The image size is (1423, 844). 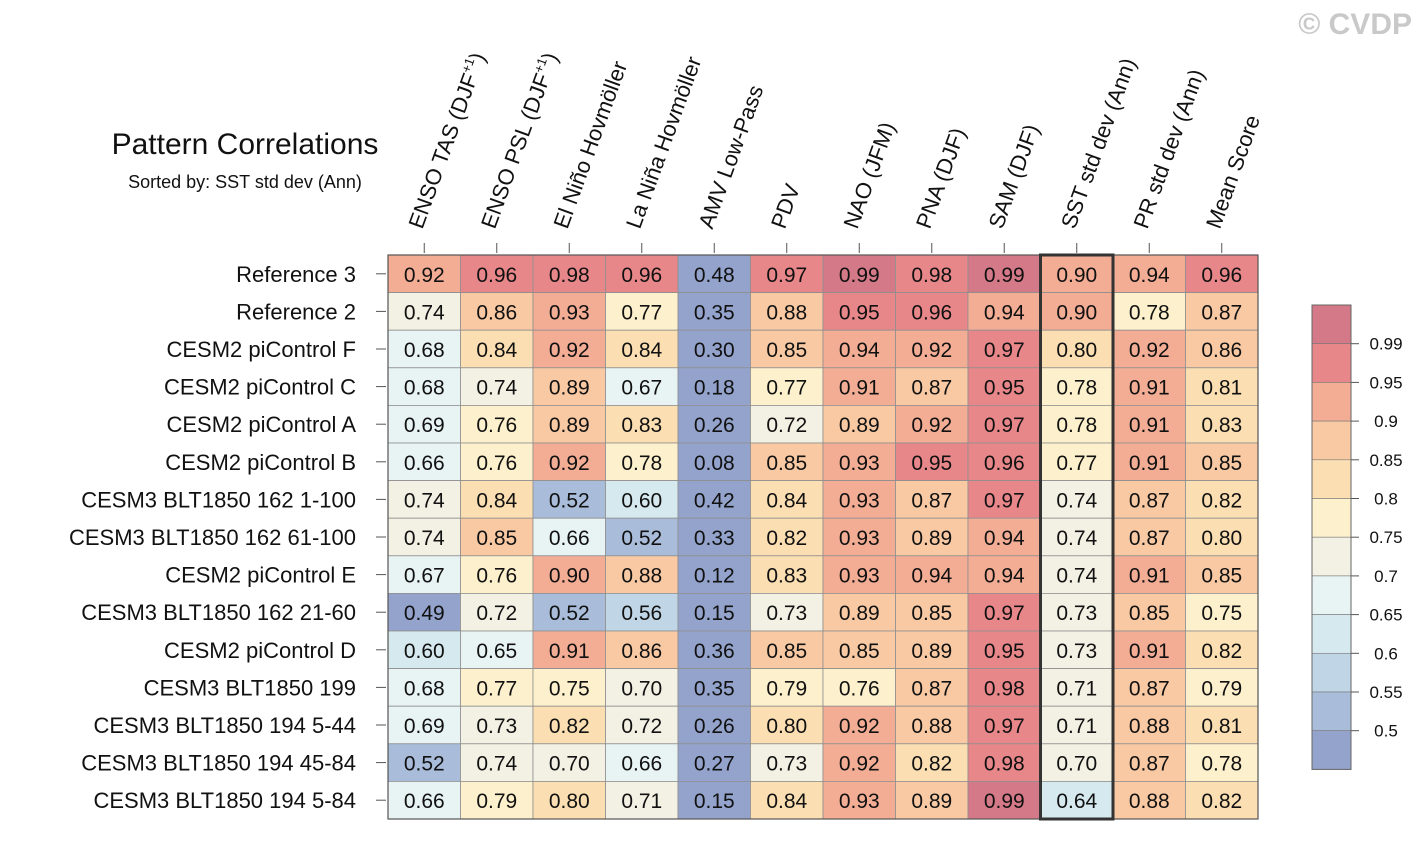 What do you see at coordinates (1004, 688) in the screenshot?
I see `cell-value-label: 0.98` at bounding box center [1004, 688].